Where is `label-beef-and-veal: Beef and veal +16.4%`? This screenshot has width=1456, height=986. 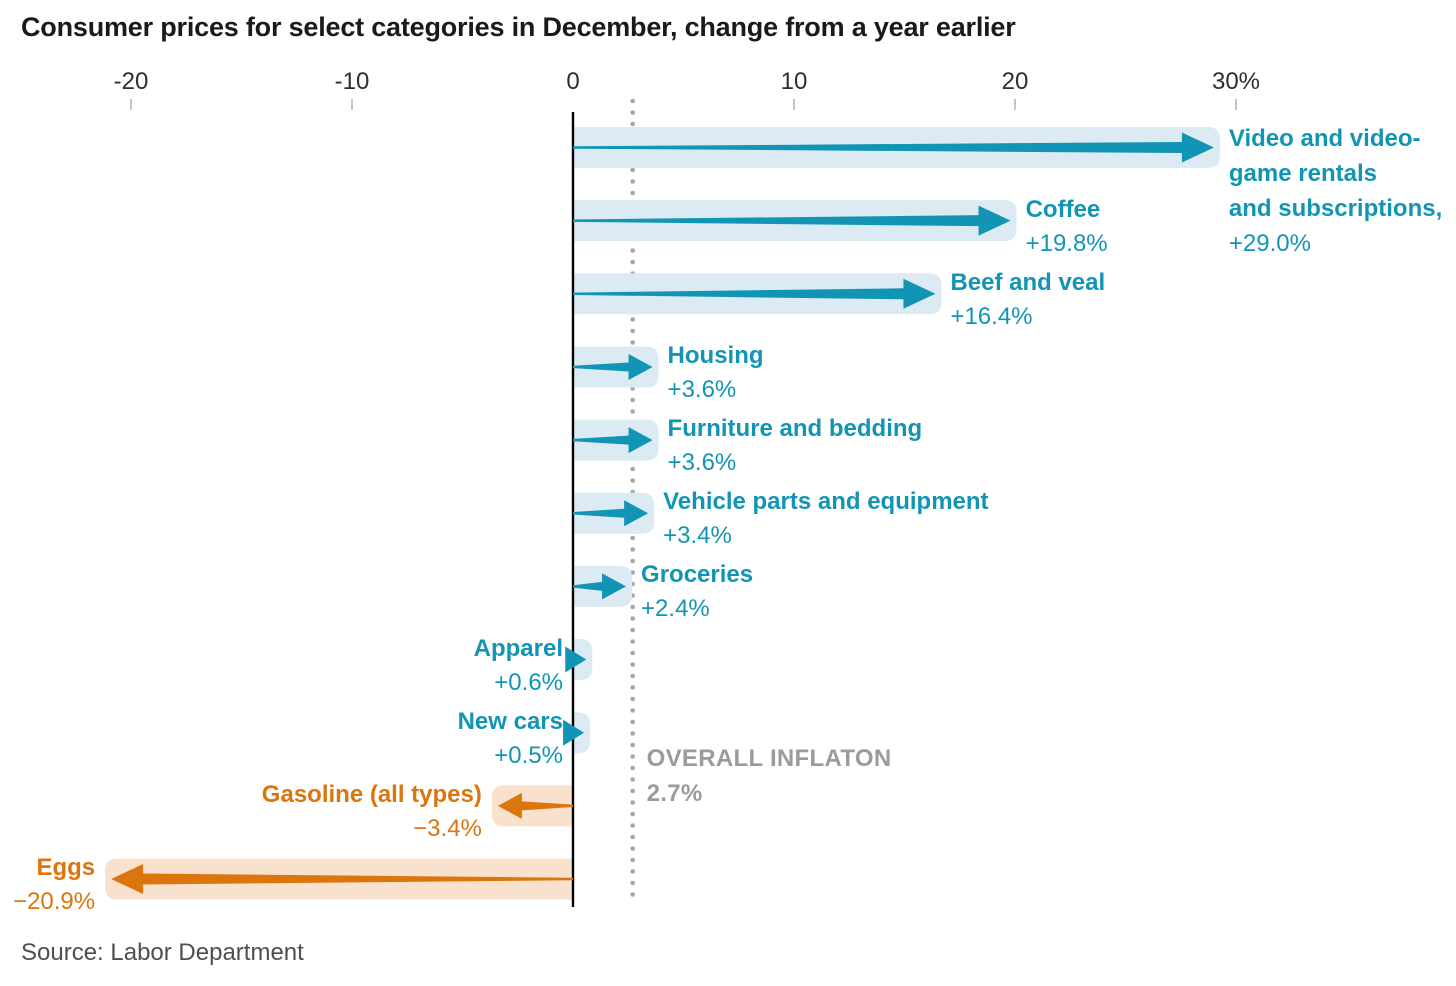
label-beef-and-veal: Beef and veal +16.4% is located at coordinates (1027, 300).